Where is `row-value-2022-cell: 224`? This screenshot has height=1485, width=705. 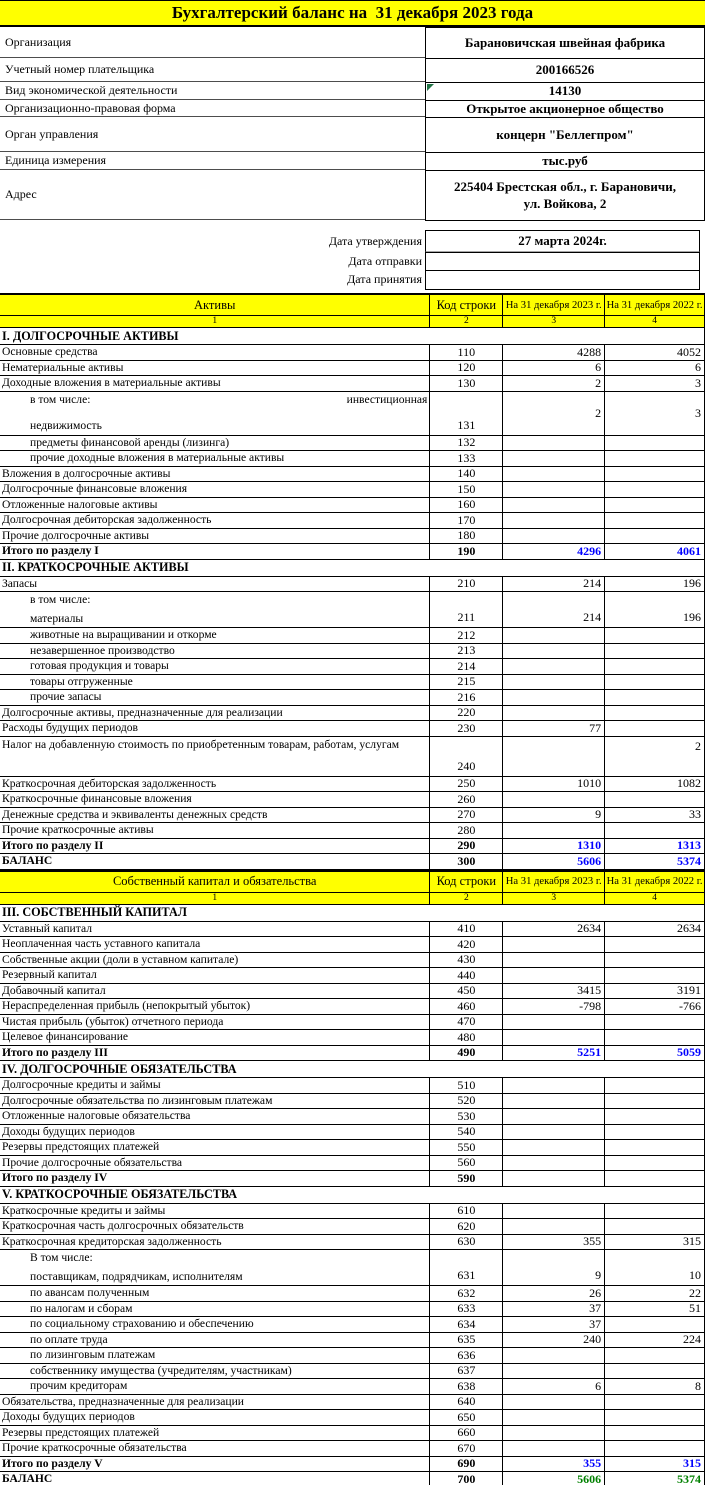 row-value-2022-cell: 224 is located at coordinates (654, 1339).